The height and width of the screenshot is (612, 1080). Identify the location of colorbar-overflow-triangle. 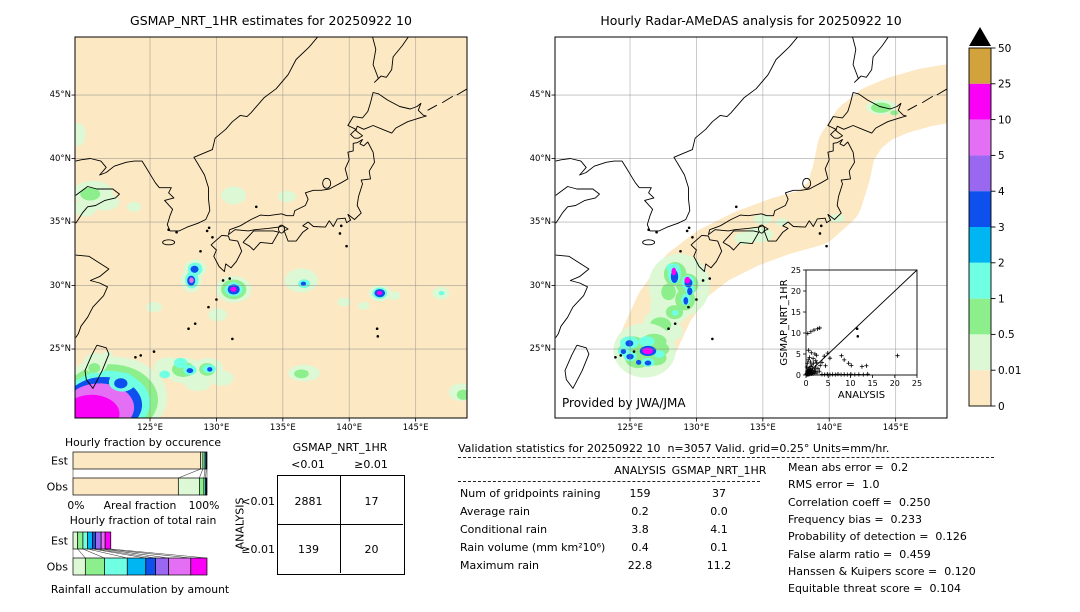
(980, 36).